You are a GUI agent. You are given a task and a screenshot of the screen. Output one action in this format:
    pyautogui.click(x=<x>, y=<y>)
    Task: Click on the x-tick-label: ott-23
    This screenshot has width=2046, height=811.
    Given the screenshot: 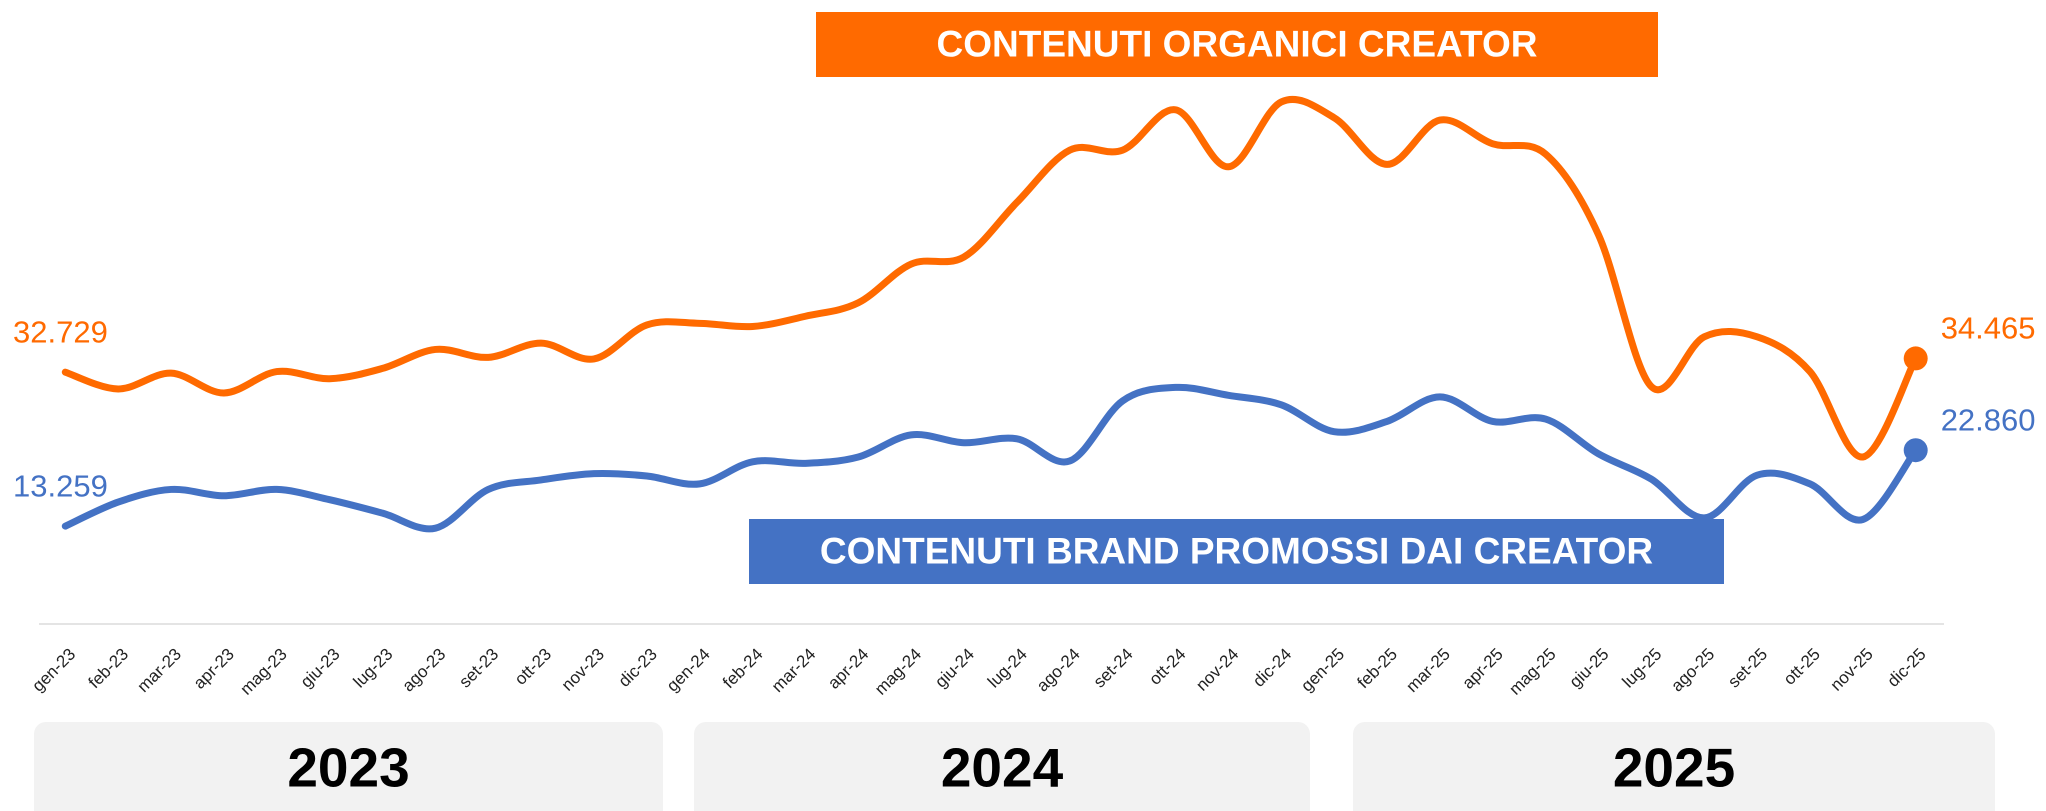 What is the action you would take?
    pyautogui.click(x=533, y=667)
    